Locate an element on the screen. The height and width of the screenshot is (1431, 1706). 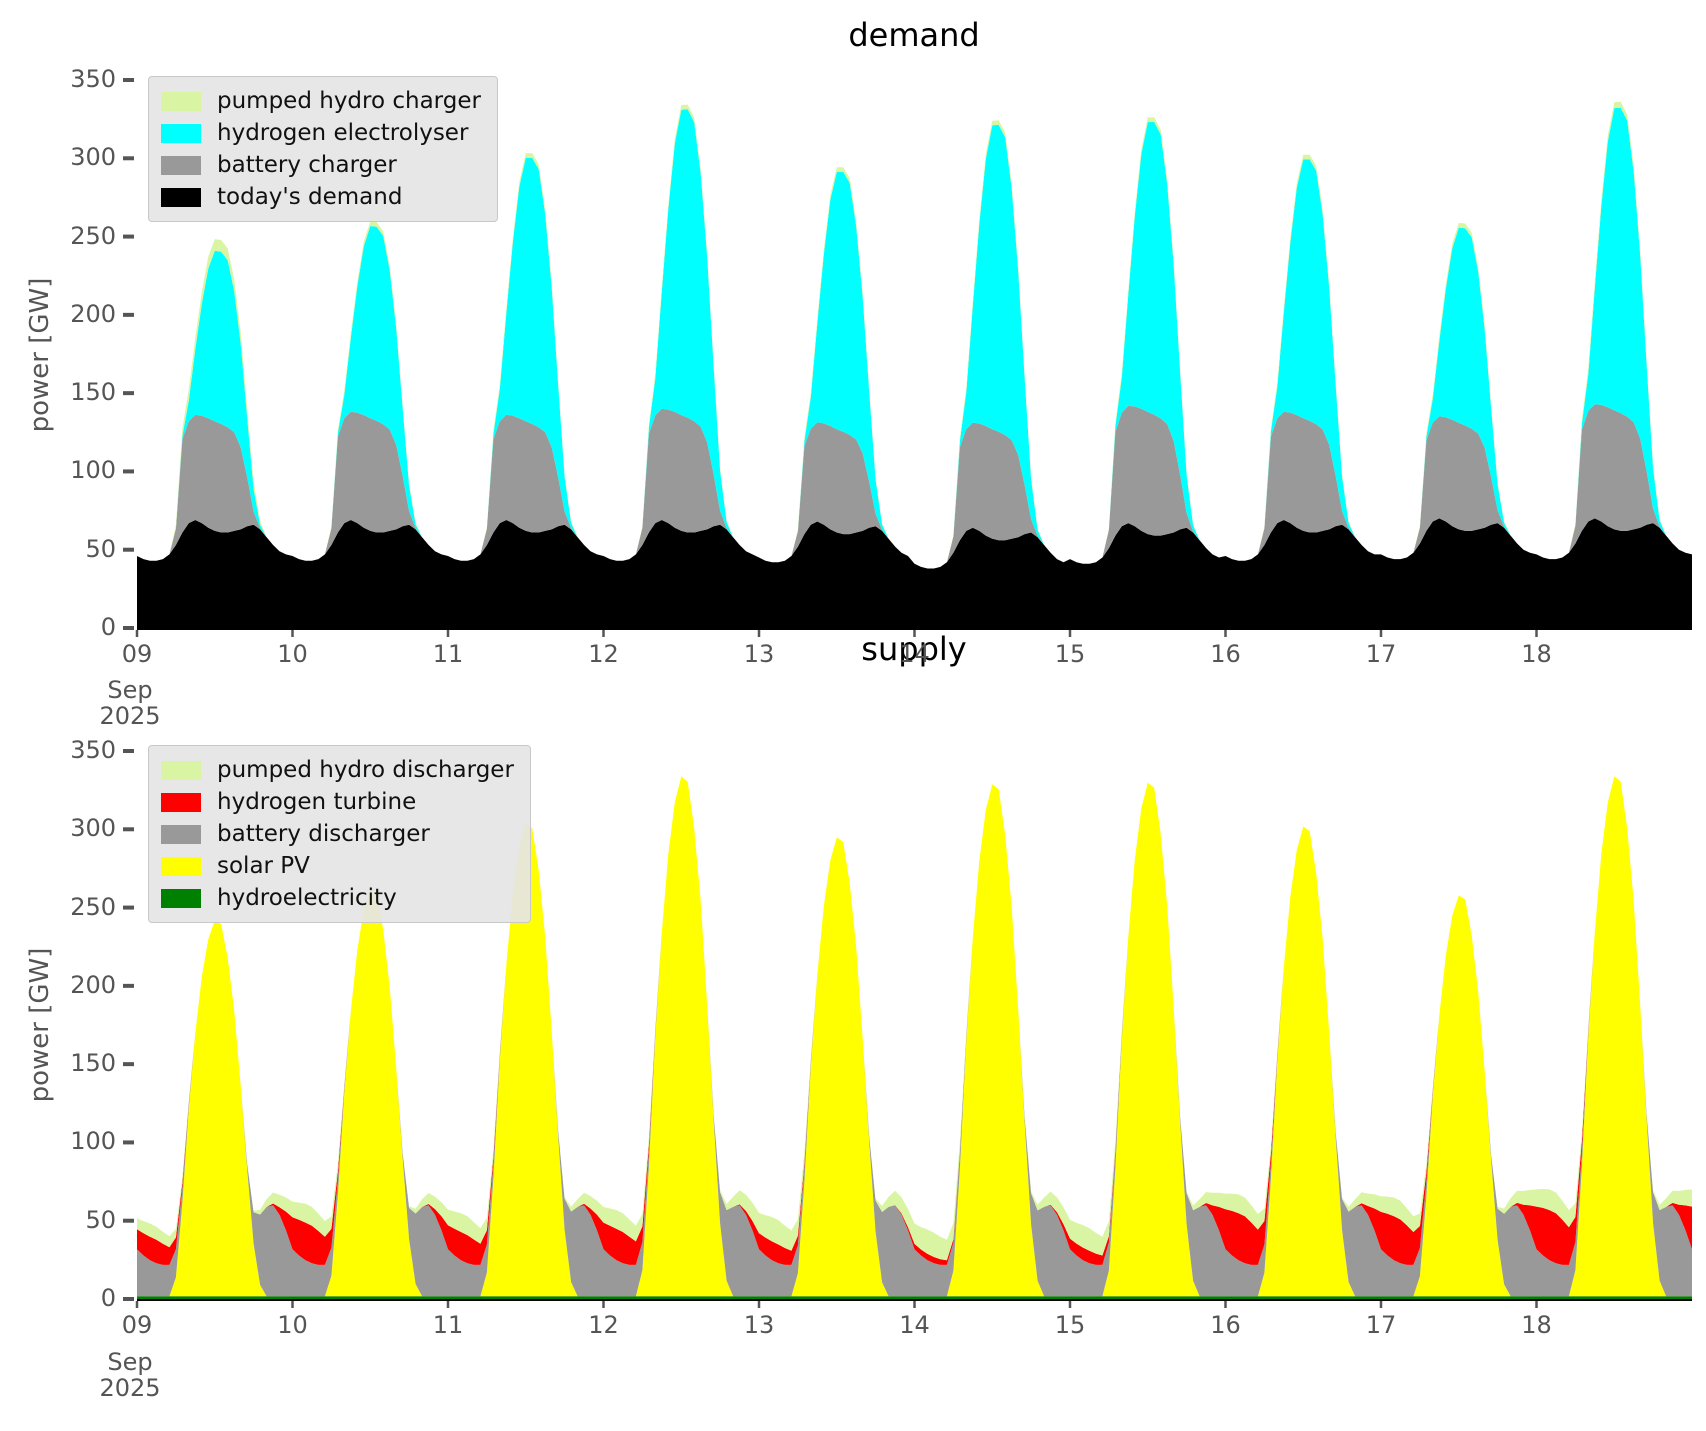
demand-y-tick-label: 100 is located at coordinates (93, 470).